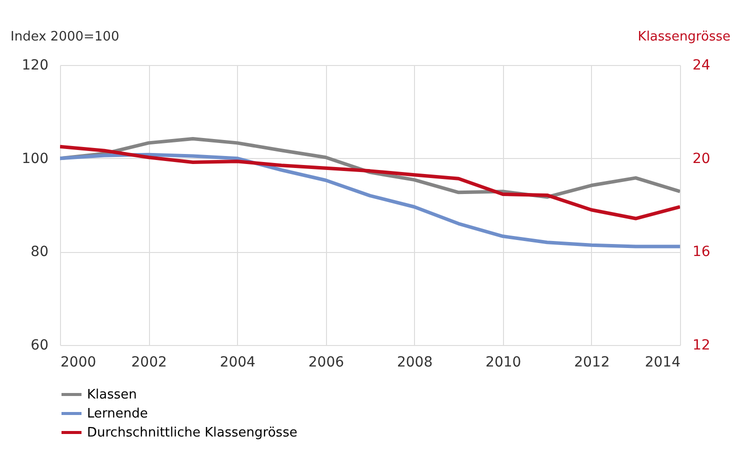 The height and width of the screenshot is (475, 745). What do you see at coordinates (592, 362) in the screenshot?
I see `x-tick-label: 2012` at bounding box center [592, 362].